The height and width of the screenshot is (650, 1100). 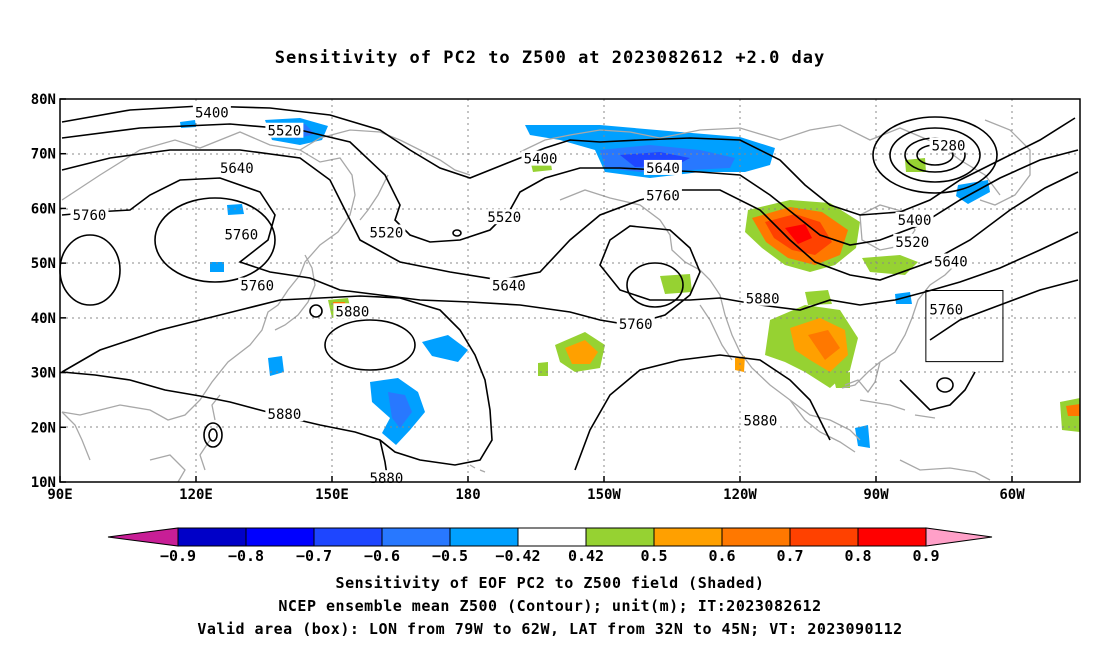 I want to click on lon-tick-label: 90W, so click(x=876, y=495).